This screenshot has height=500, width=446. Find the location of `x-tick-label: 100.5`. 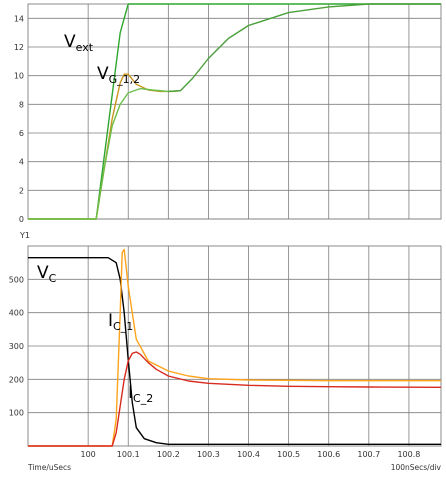

x-tick-label: 100.5 is located at coordinates (288, 454).